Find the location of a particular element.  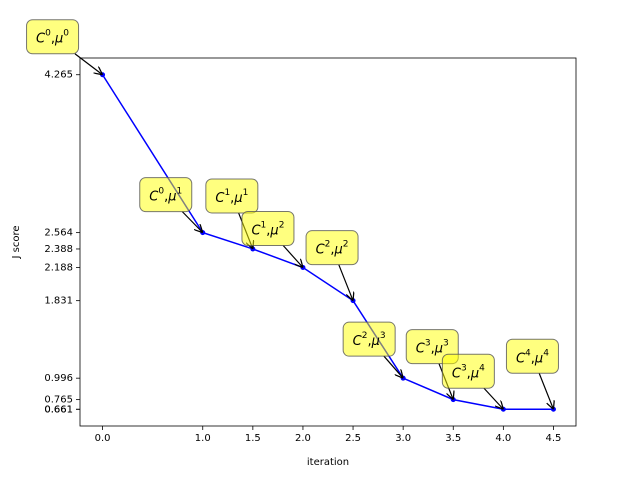

y-tick-label: 4.265 is located at coordinates (58, 75).